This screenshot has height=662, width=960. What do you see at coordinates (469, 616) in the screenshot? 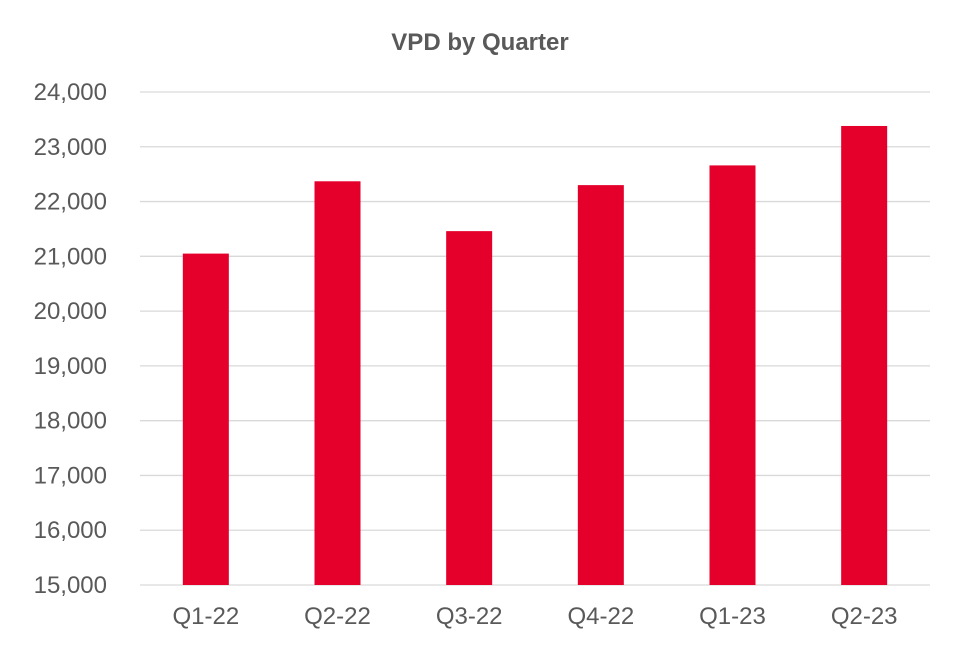
I see `x-tick-label: Q3-22` at bounding box center [469, 616].